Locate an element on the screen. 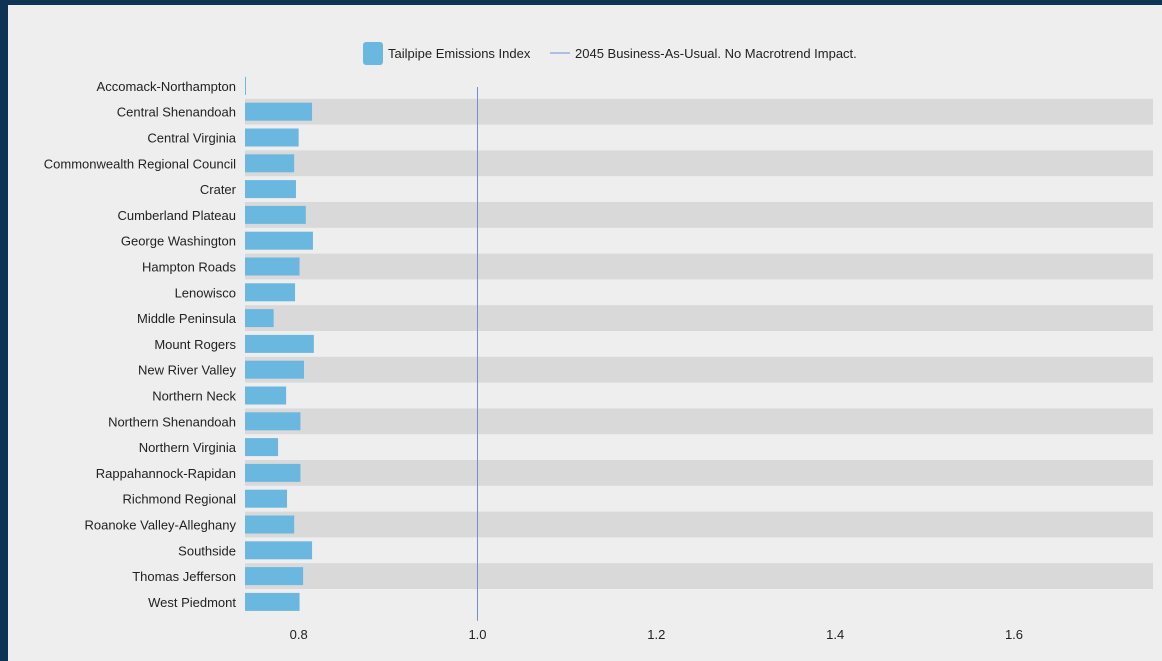 This screenshot has width=1162, height=661. category-label: Hampton Roads is located at coordinates (189, 267).